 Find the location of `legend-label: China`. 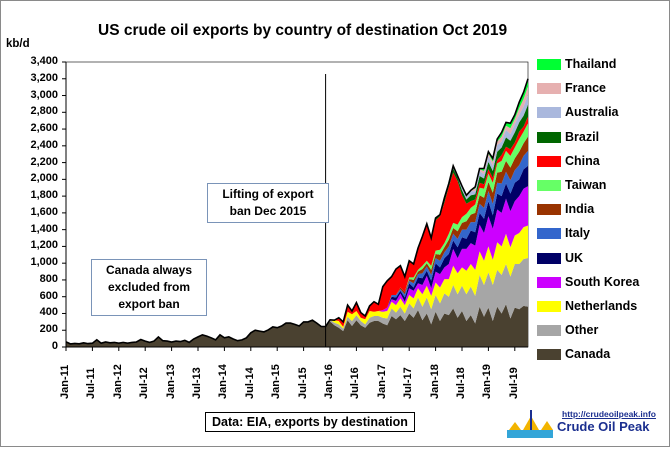

legend-label: China is located at coordinates (582, 160).